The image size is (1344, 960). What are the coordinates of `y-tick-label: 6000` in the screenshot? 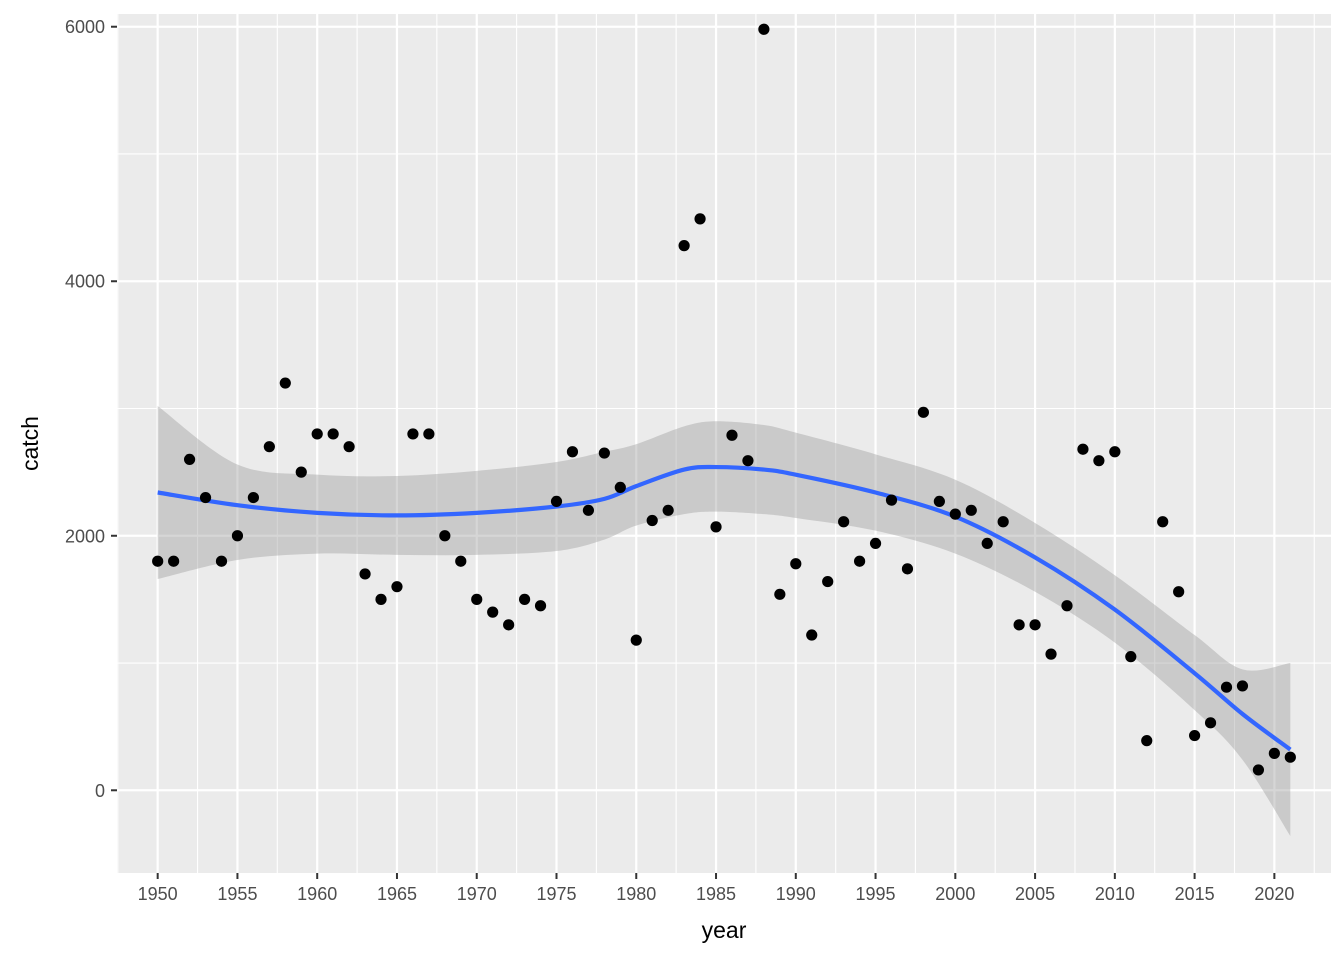 It's located at (85, 27).